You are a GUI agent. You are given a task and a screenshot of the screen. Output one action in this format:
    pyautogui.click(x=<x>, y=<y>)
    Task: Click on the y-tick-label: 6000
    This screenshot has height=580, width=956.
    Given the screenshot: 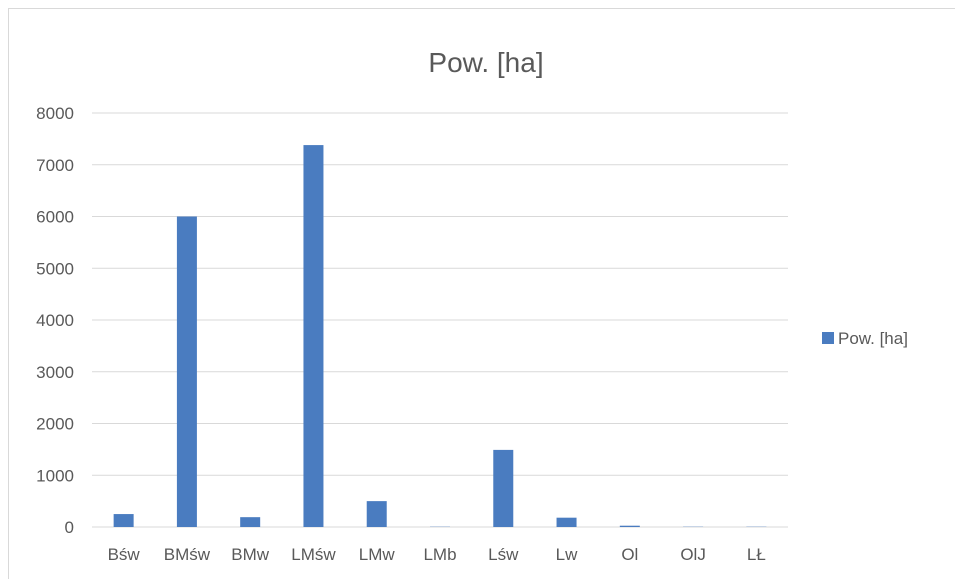 What is the action you would take?
    pyautogui.click(x=55, y=217)
    